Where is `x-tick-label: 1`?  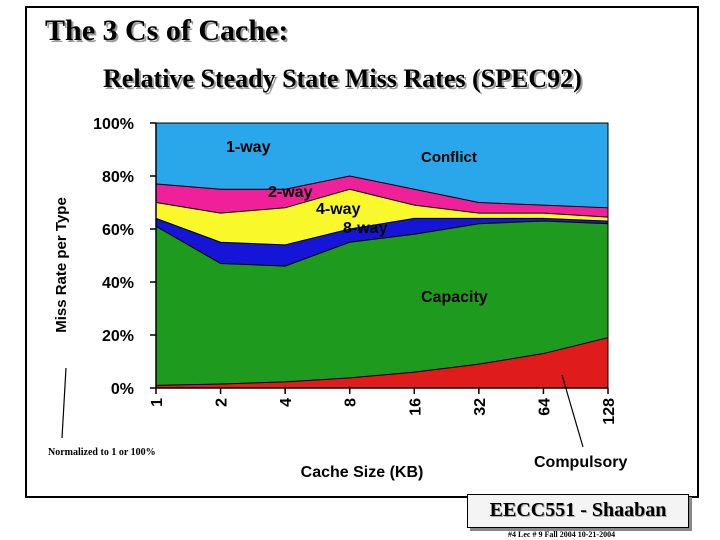
x-tick-label: 1 is located at coordinates (157, 402).